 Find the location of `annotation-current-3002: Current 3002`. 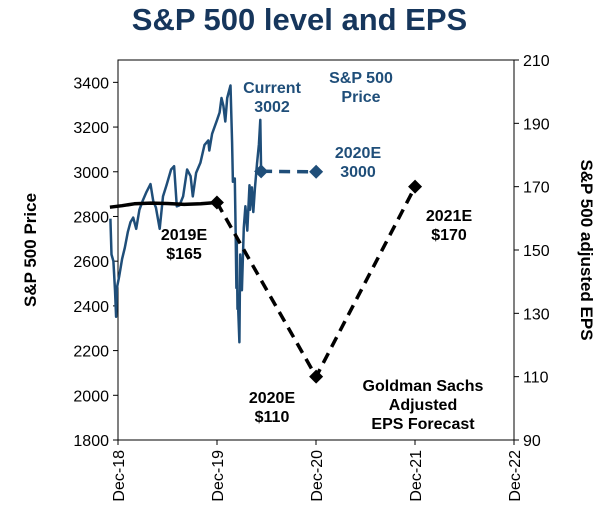

annotation-current-3002: Current 3002 is located at coordinates (272, 98).